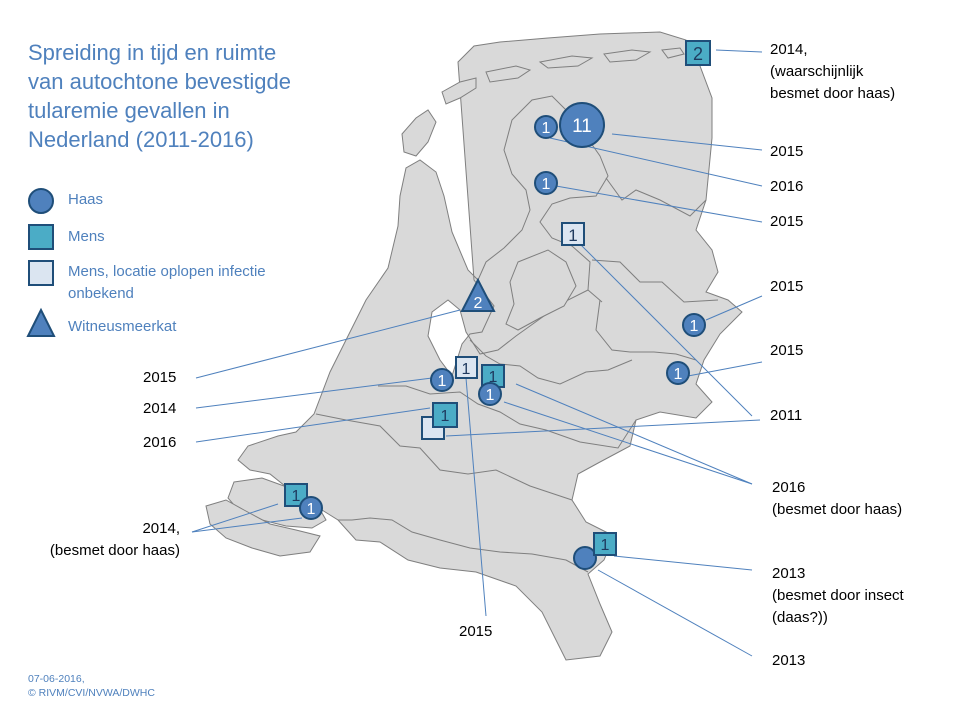 The image size is (960, 720). I want to click on label-2014-groningen-2: (waarschijnlijk, so click(817, 71).